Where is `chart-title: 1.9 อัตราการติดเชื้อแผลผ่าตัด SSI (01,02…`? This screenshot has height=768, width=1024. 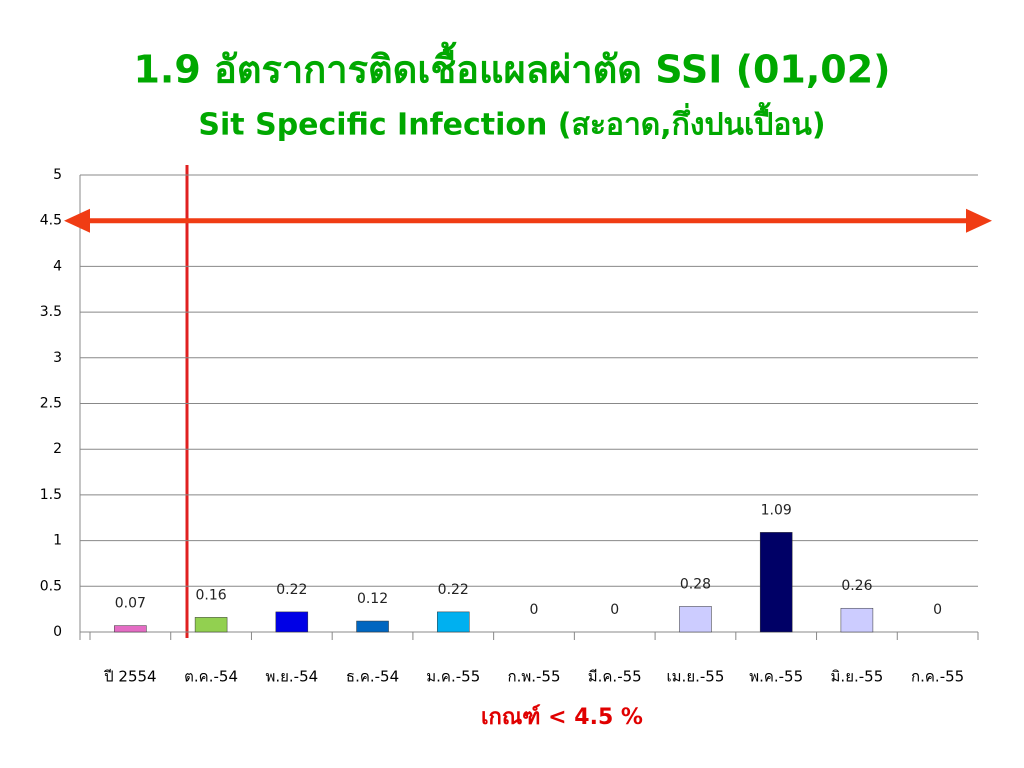 chart-title: 1.9 อัตราการติดเชื้อแผลผ่าตัด SSI (01,02… is located at coordinates (511, 67).